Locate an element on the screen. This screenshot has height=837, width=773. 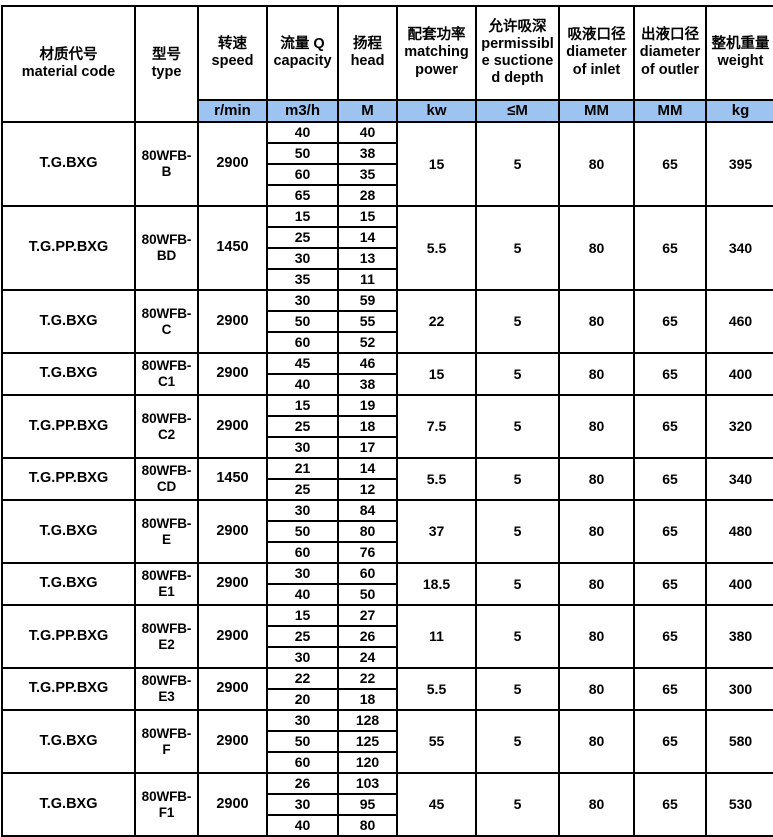
table-row: 50 80 is located at coordinates (387, 531).